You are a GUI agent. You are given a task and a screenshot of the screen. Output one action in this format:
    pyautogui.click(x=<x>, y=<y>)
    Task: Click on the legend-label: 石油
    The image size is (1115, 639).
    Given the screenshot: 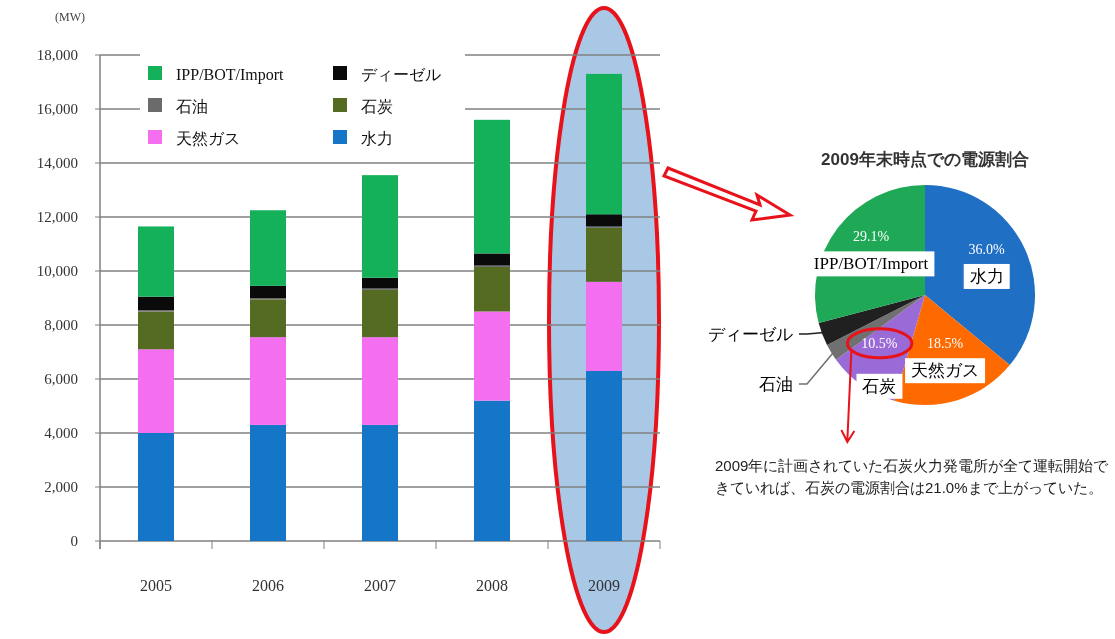 What is the action you would take?
    pyautogui.click(x=192, y=106)
    